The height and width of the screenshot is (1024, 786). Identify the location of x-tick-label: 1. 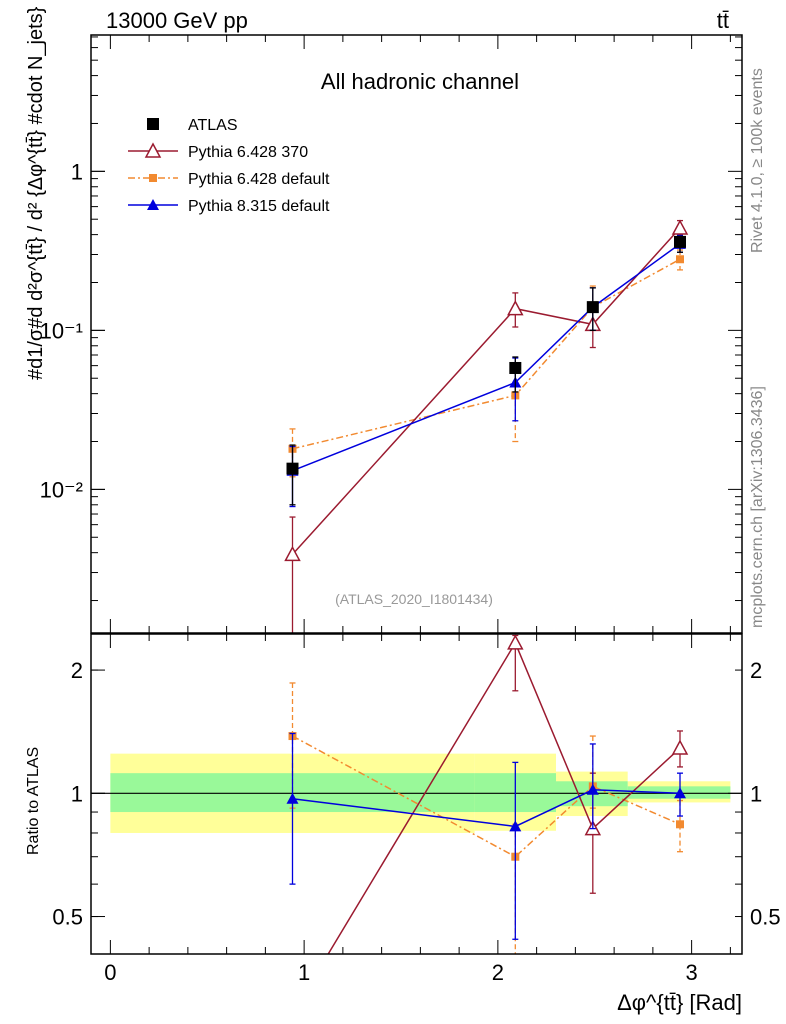
(304, 972).